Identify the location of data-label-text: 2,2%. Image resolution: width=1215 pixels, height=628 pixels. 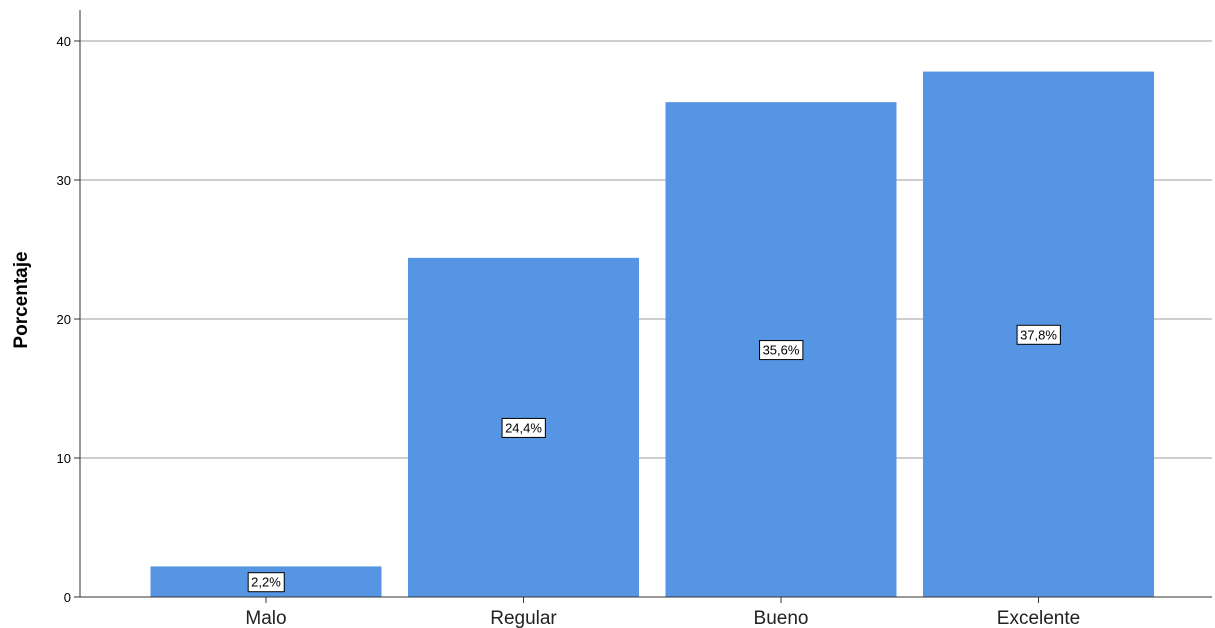
(266, 582).